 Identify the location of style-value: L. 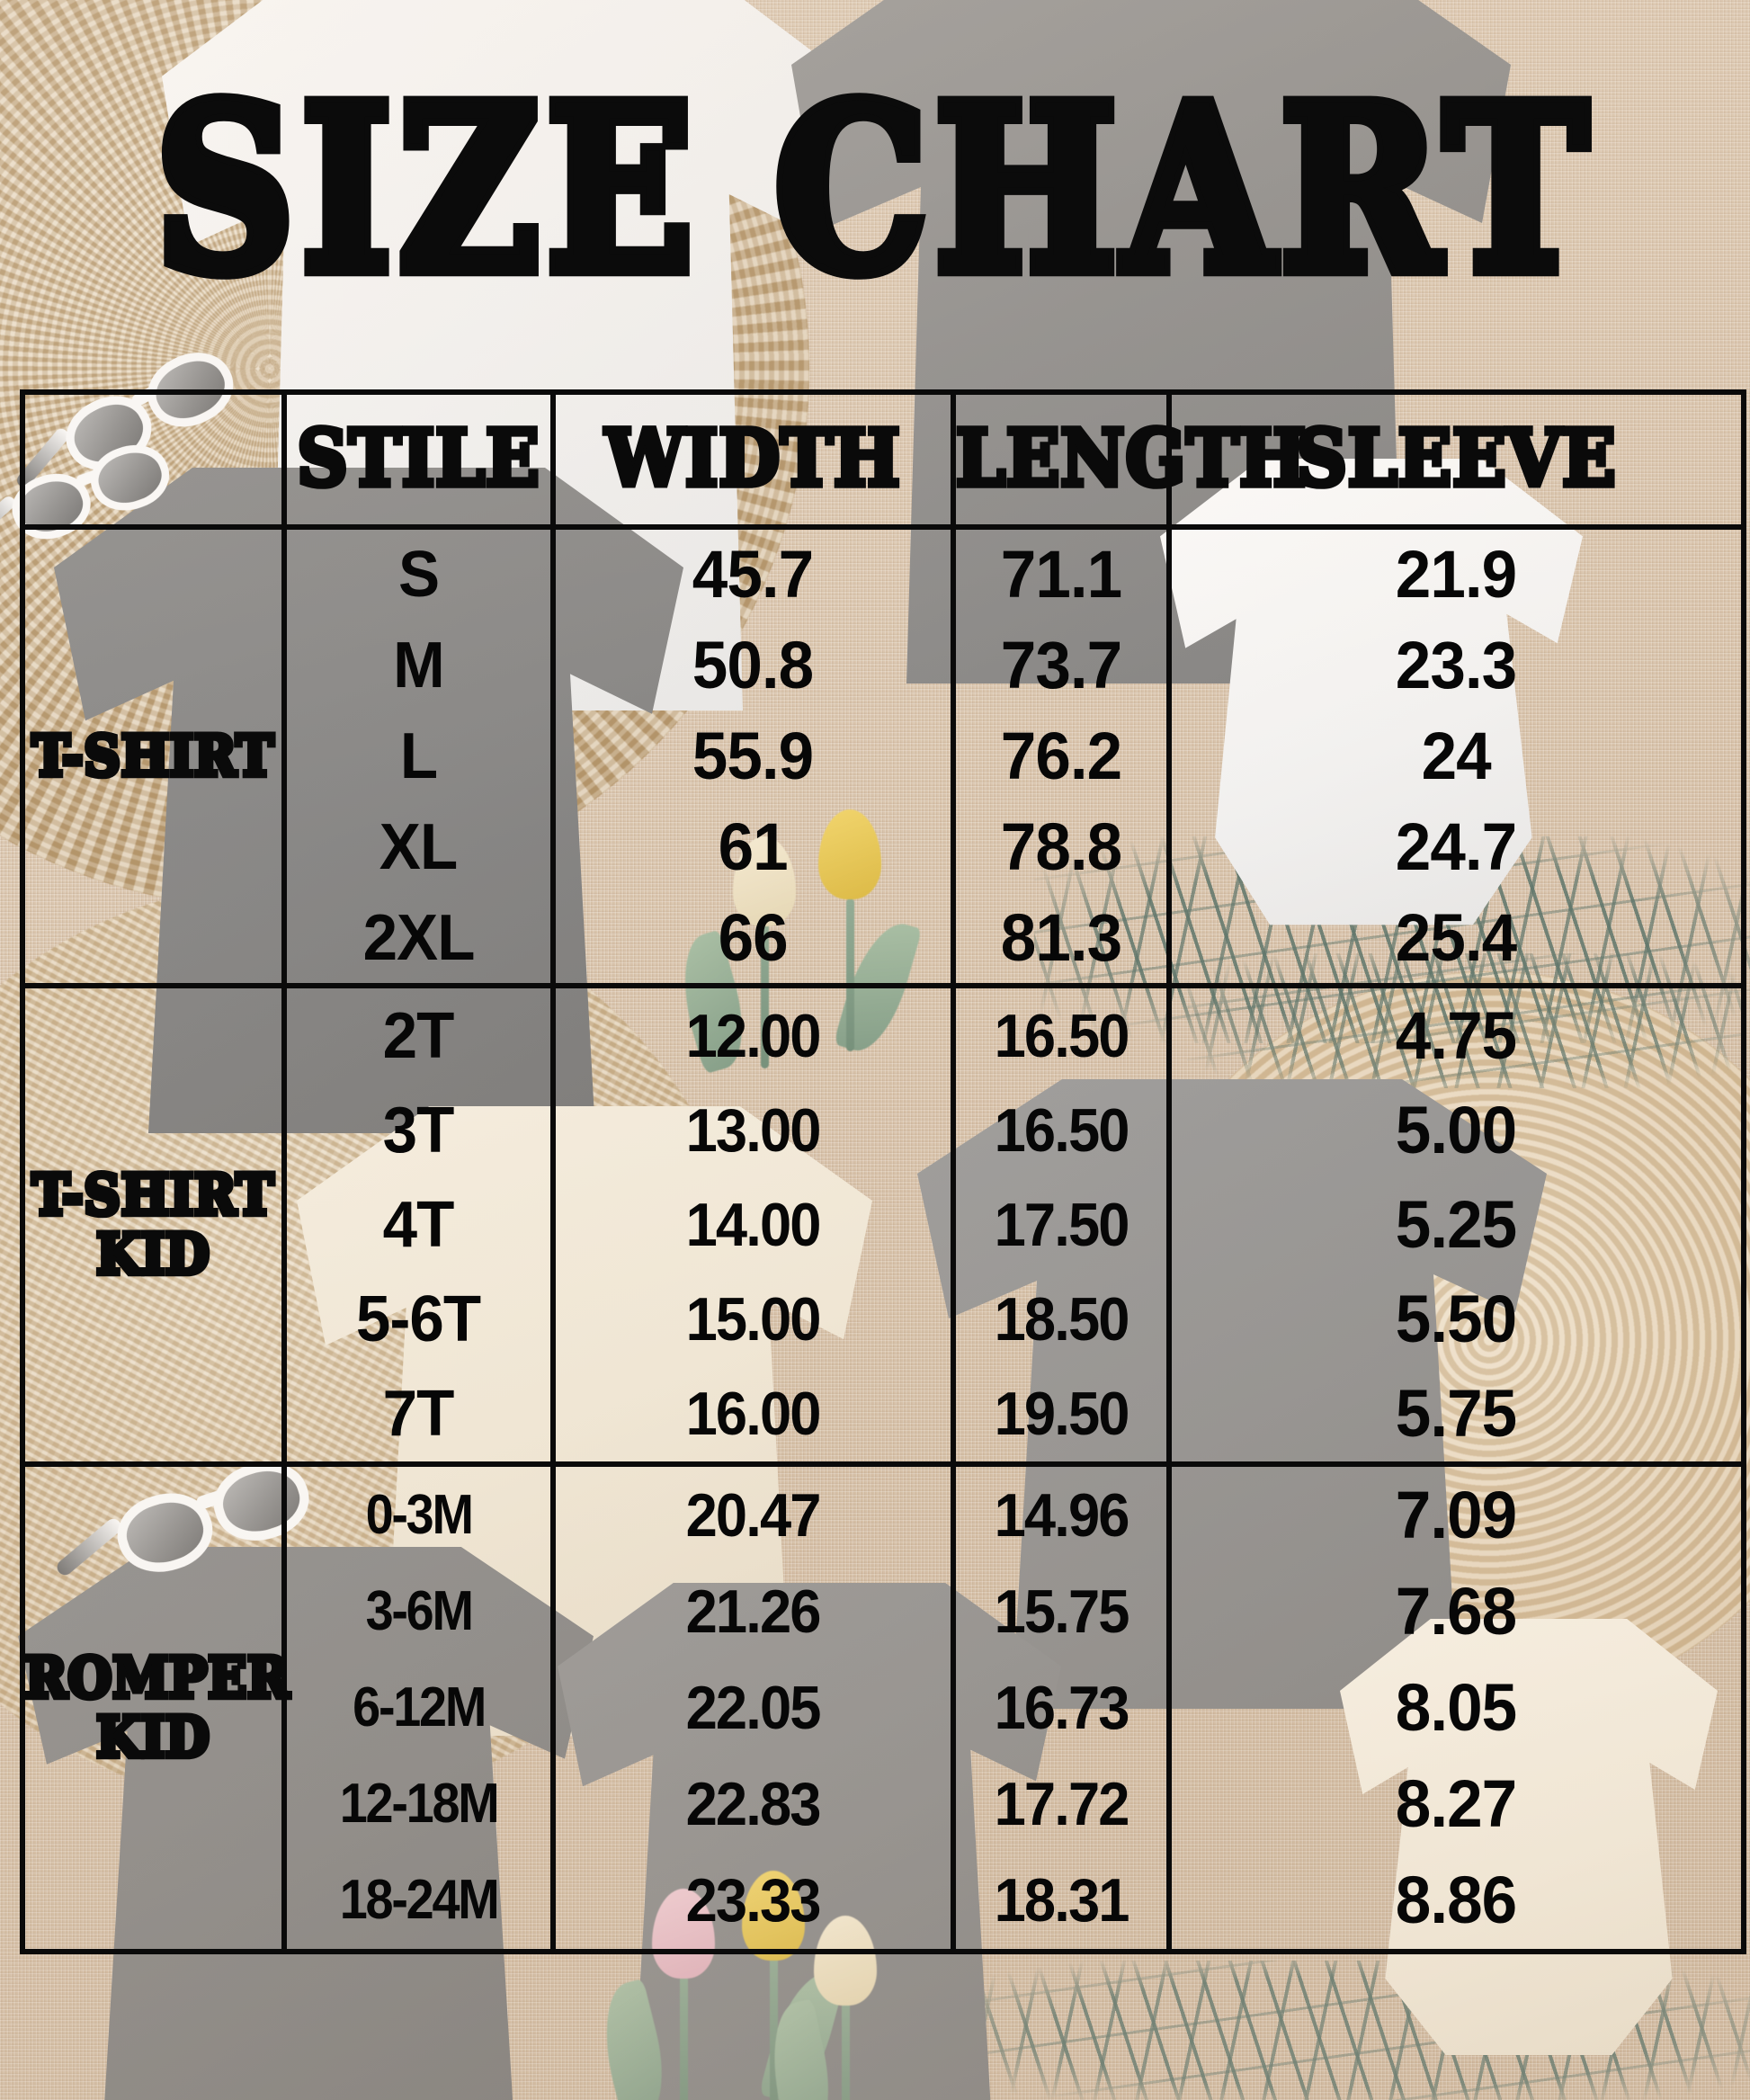
(418, 755).